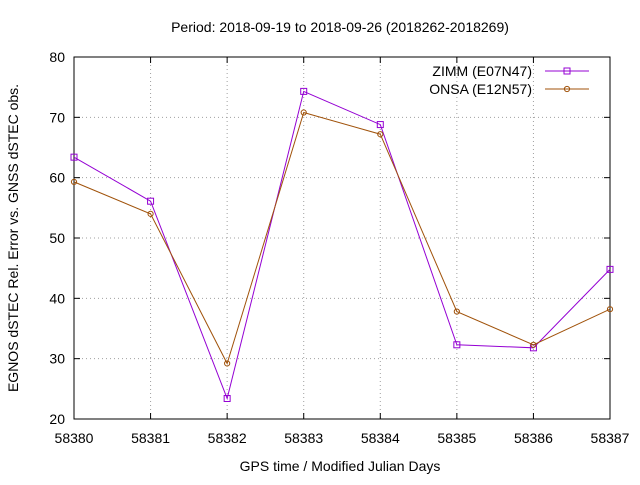 The height and width of the screenshot is (485, 640). I want to click on x-tick-label: 58384, so click(380, 438).